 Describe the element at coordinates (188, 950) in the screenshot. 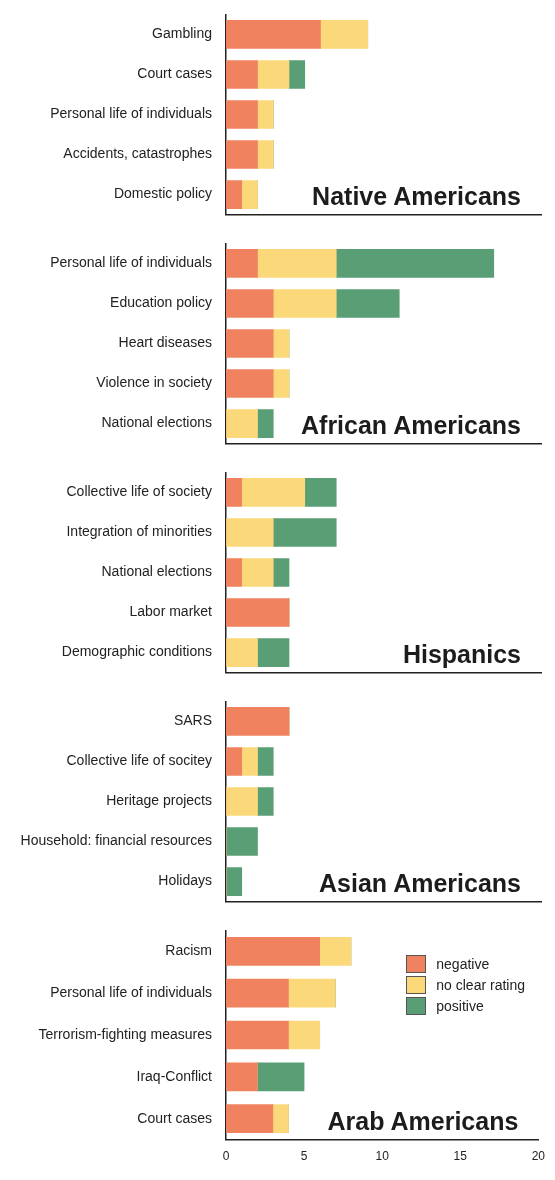

I see `y-tick-label: Racism` at that location.